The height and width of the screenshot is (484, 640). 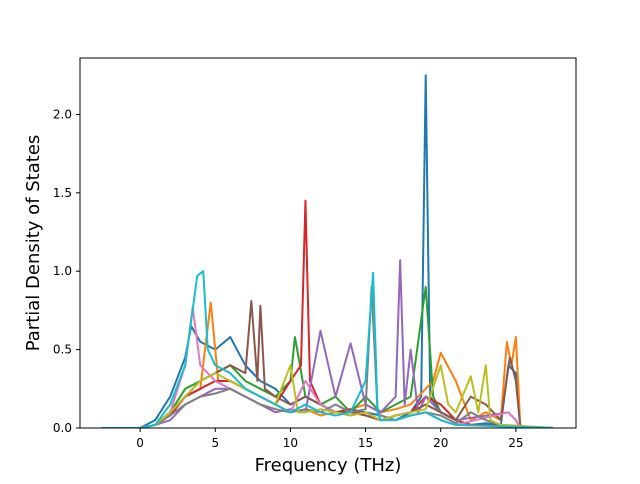 What do you see at coordinates (62, 428) in the screenshot?
I see `y-tick-label: 0.0` at bounding box center [62, 428].